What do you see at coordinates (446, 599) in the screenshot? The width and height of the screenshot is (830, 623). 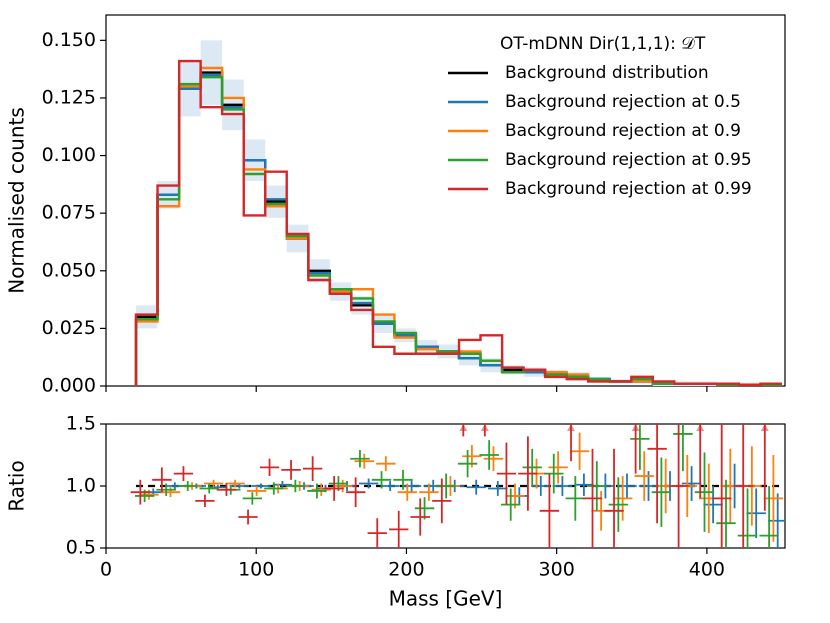 I see `x-axis-label: Mass [GeV]` at bounding box center [446, 599].